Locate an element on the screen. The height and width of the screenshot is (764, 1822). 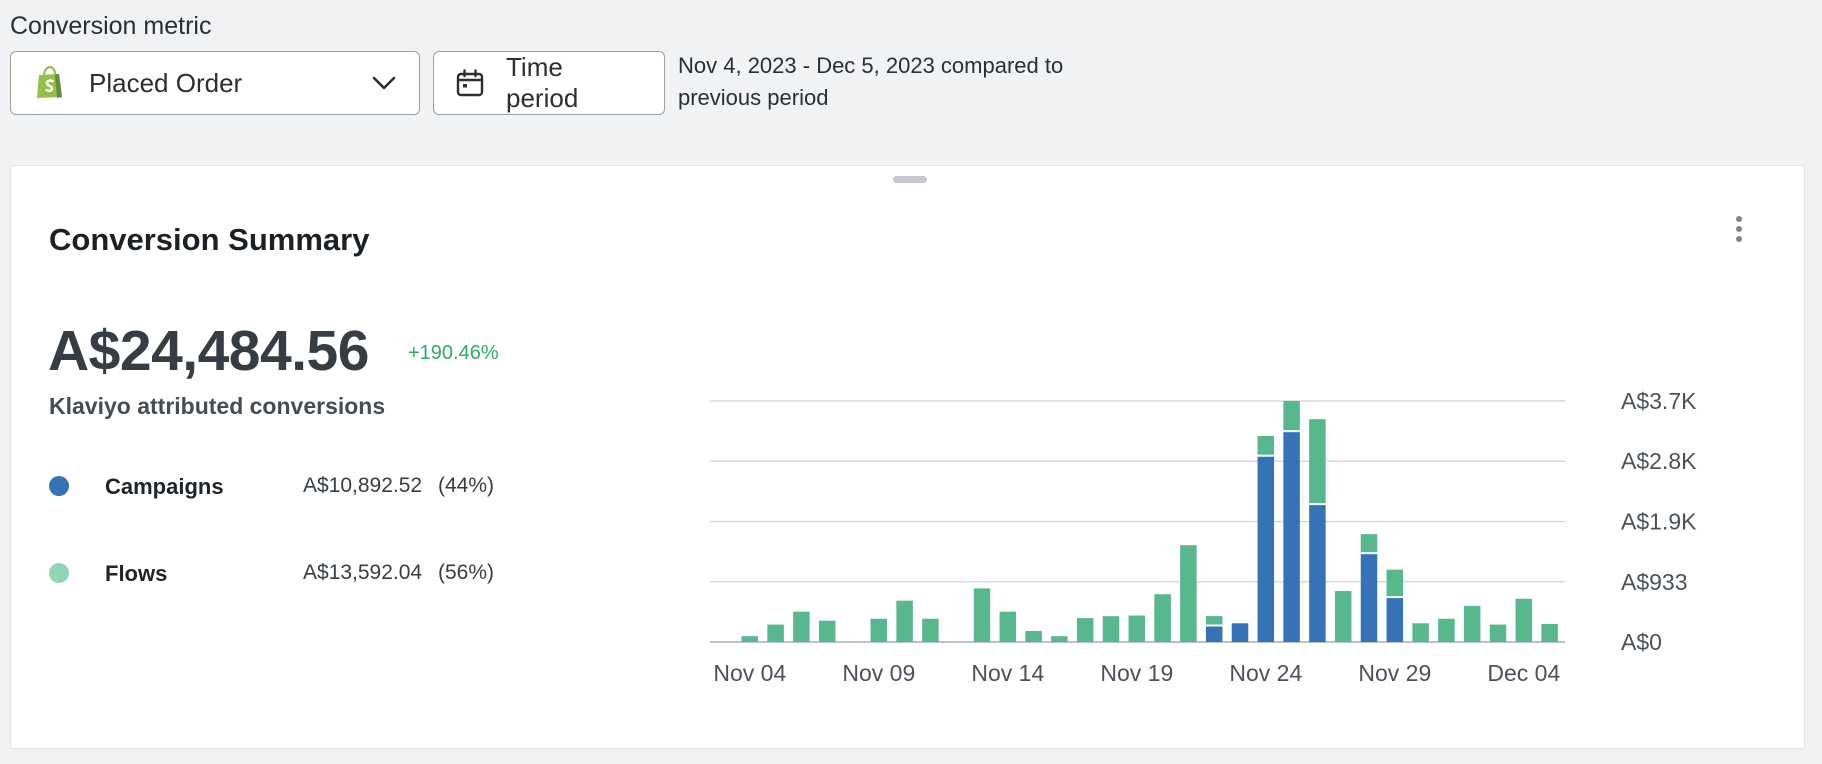
legend-item-flows: Flows A$13,592.04 (56%) is located at coordinates (279, 573).